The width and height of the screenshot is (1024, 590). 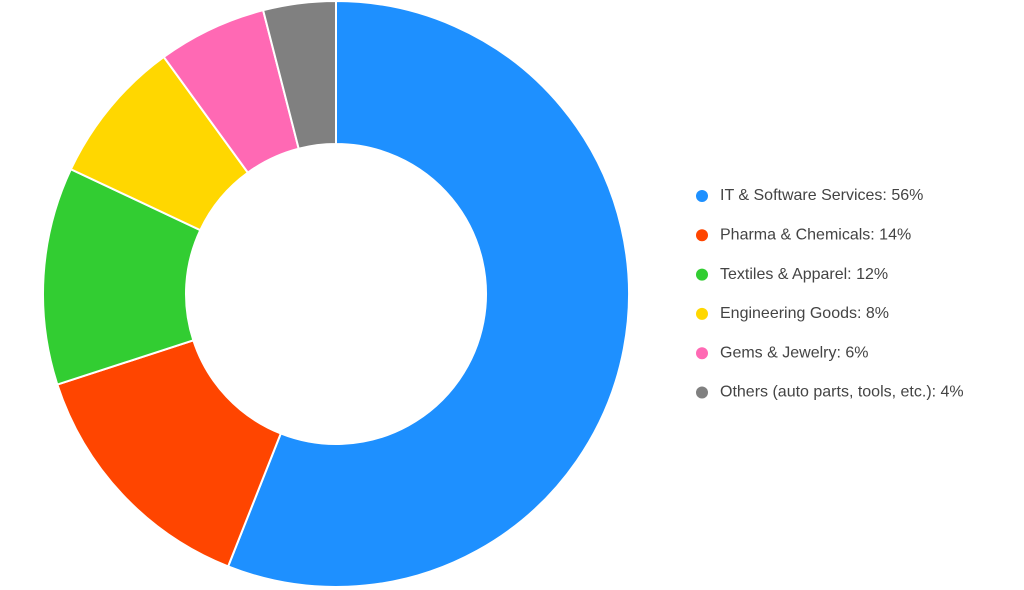 I want to click on legend-label: Textiles & Apparel: 12%, so click(x=804, y=274).